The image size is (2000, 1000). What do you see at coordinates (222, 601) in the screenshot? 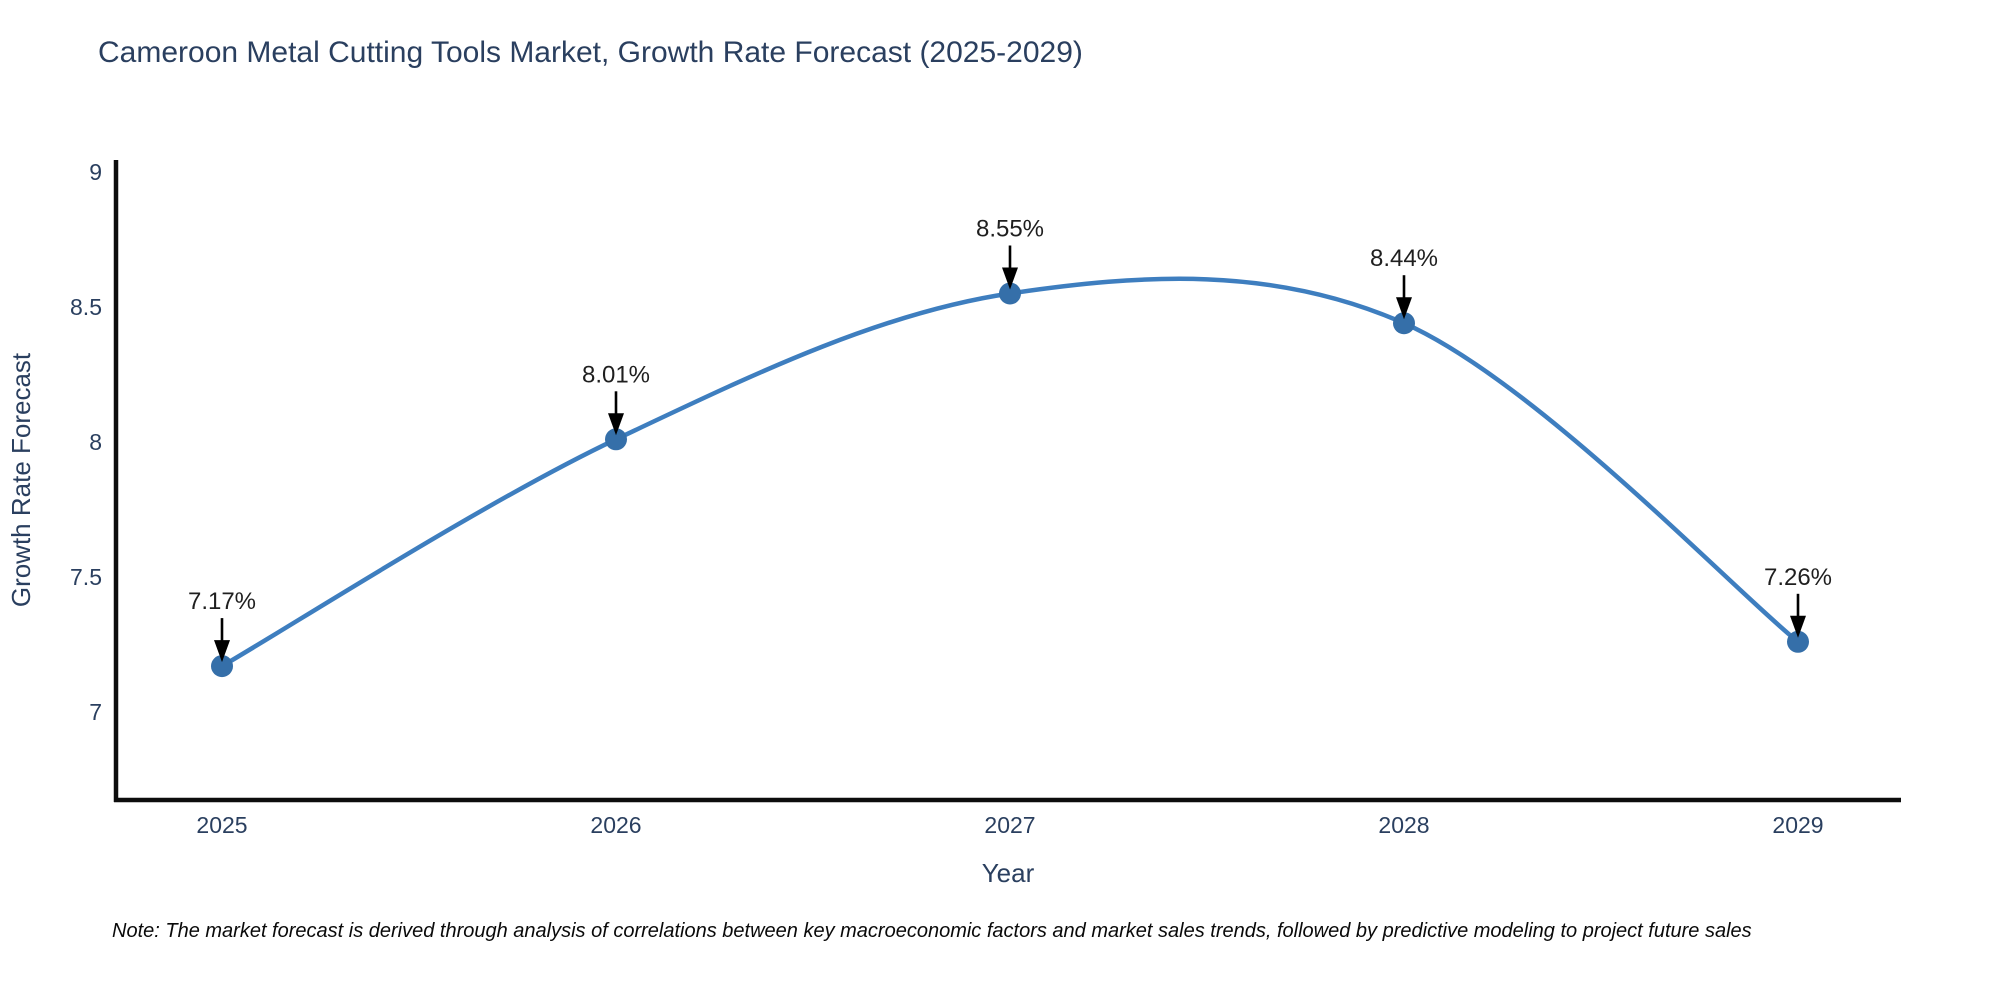
I see `data-point-label: 7.17%` at bounding box center [222, 601].